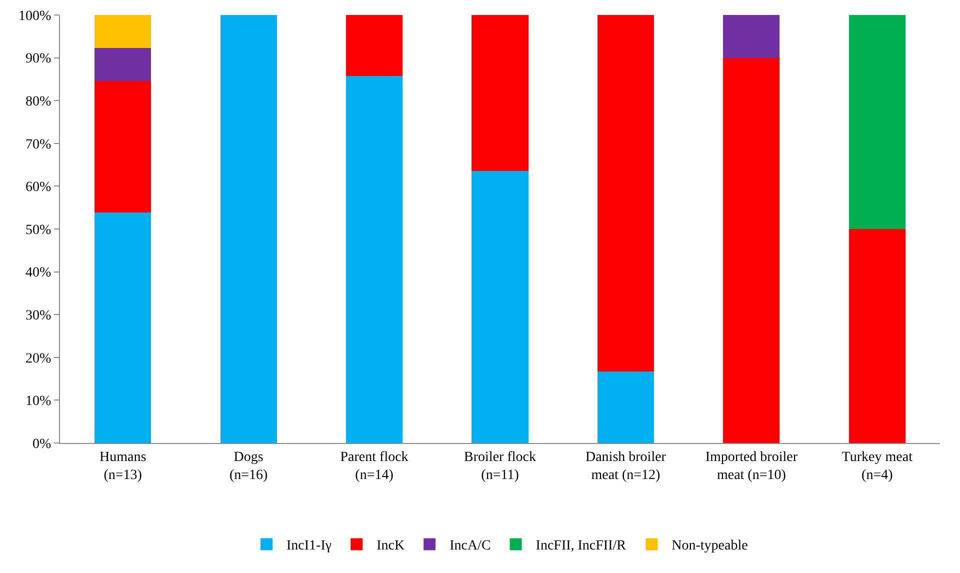  What do you see at coordinates (39, 230) in the screenshot?
I see `y-tick-label: 50%` at bounding box center [39, 230].